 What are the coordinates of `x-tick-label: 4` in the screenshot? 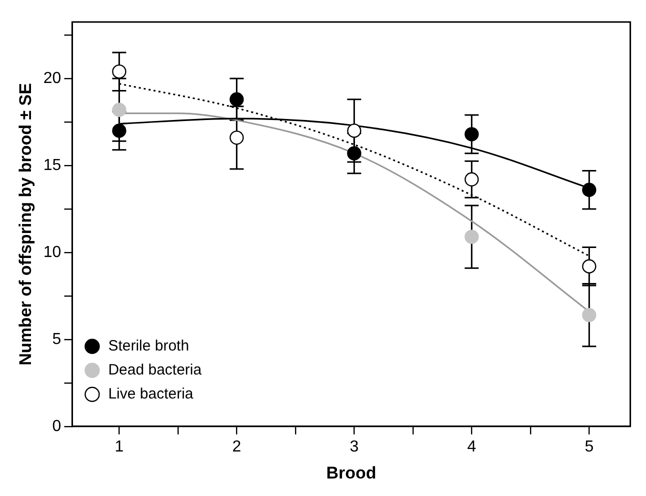 It's located at (471, 447).